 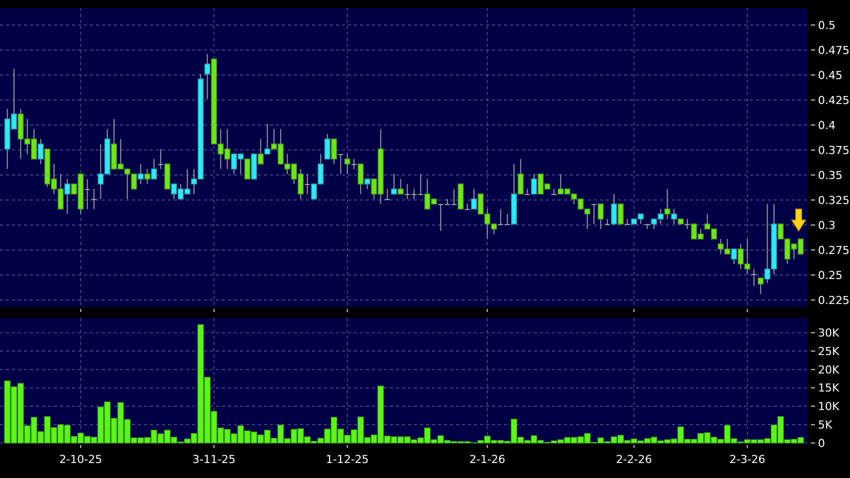 What do you see at coordinates (827, 125) in the screenshot?
I see `y-tick-label: 0.4` at bounding box center [827, 125].